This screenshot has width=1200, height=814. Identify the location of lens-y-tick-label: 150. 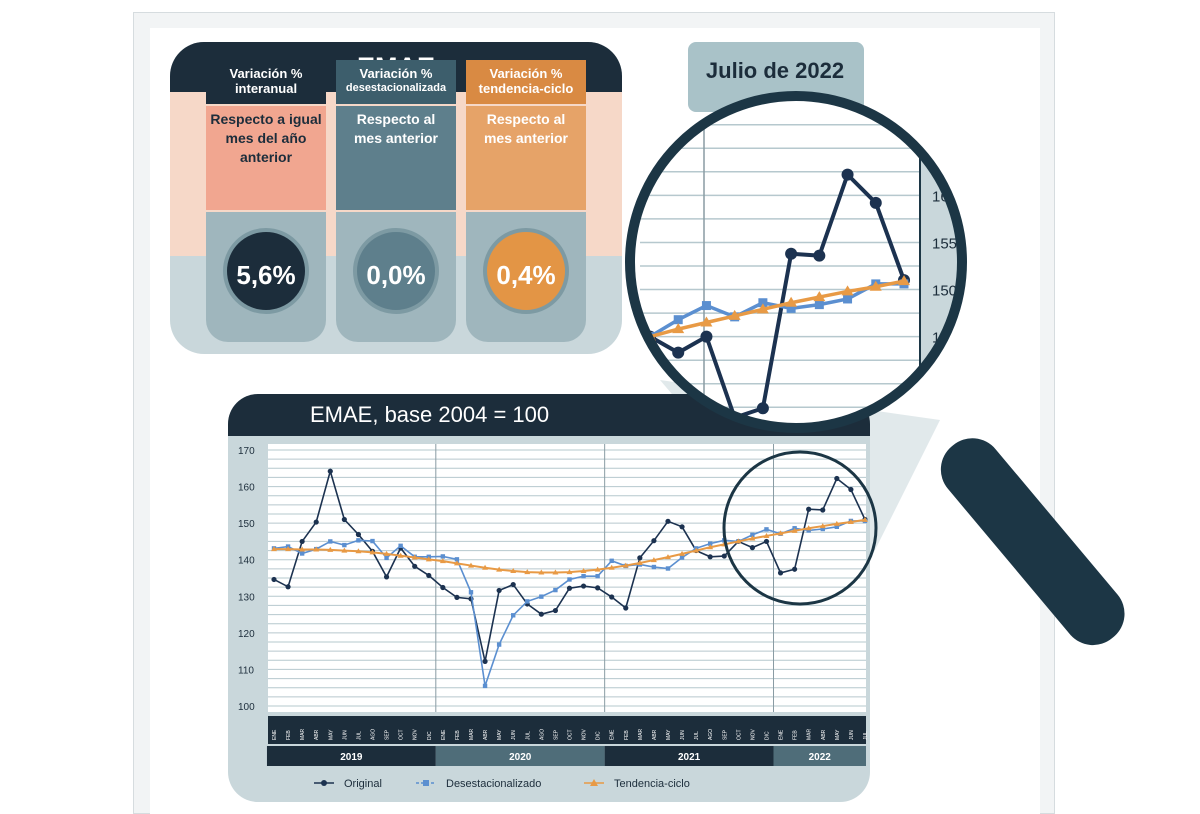
(944, 291).